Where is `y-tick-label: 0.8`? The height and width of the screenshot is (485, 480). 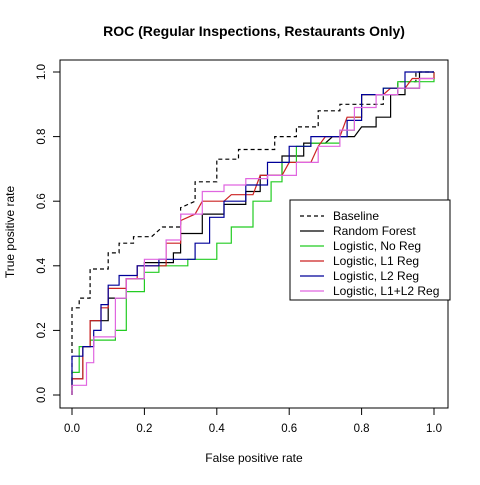 y-tick-label: 0.8 is located at coordinates (42, 137).